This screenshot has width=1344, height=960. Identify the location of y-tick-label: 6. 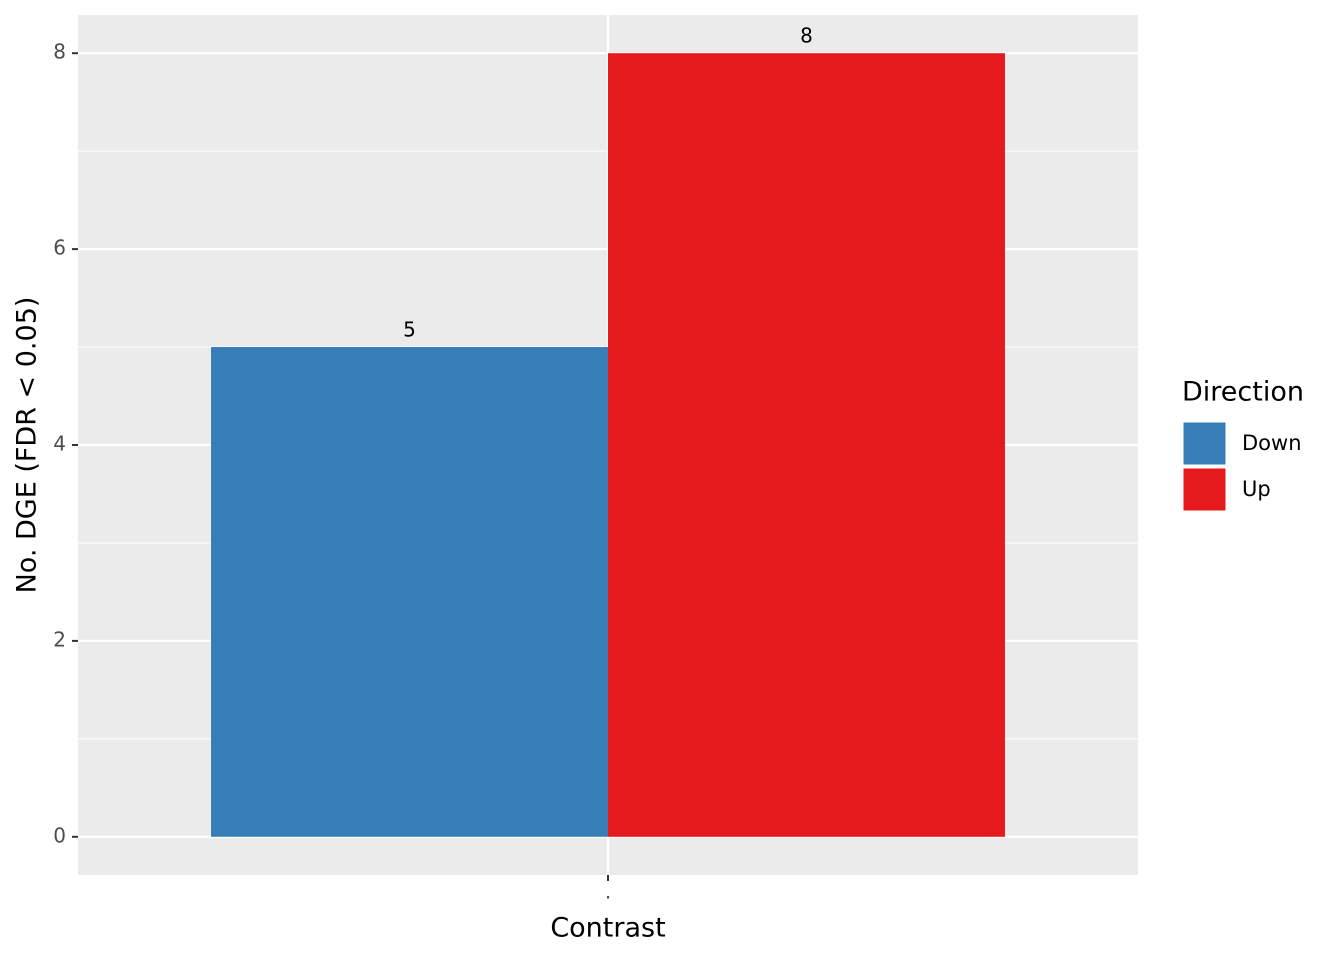
(59, 248).